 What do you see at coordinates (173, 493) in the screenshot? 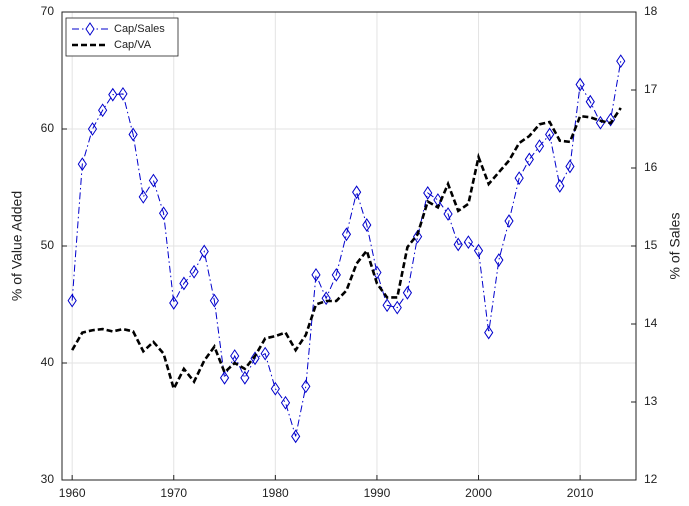
I see `x-tick-label: 1970` at bounding box center [173, 493].